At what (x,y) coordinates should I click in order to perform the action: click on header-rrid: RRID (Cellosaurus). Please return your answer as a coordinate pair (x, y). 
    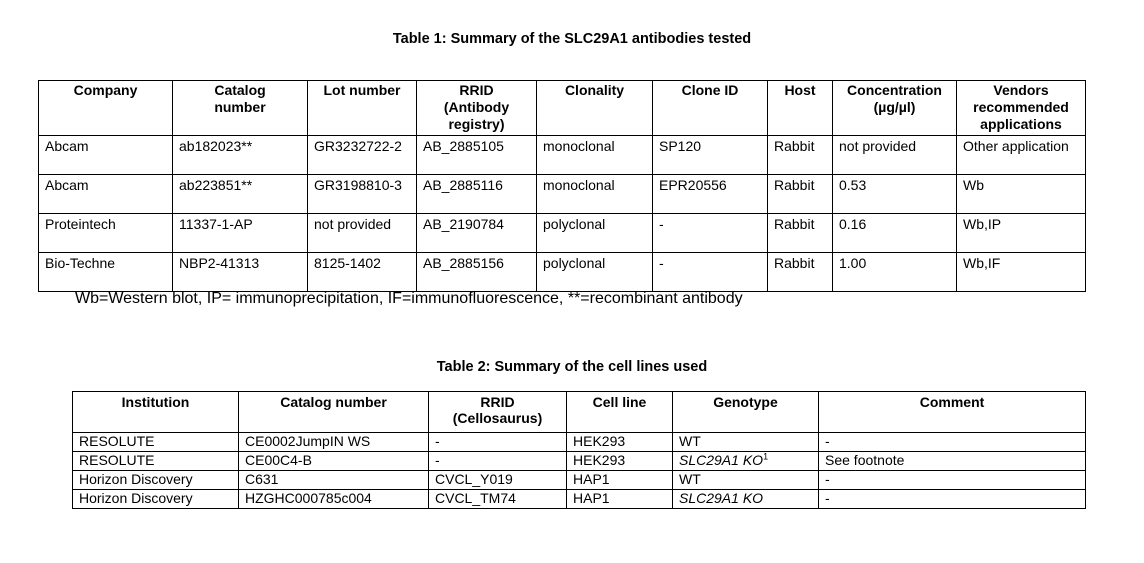
    Looking at the image, I should click on (497, 412).